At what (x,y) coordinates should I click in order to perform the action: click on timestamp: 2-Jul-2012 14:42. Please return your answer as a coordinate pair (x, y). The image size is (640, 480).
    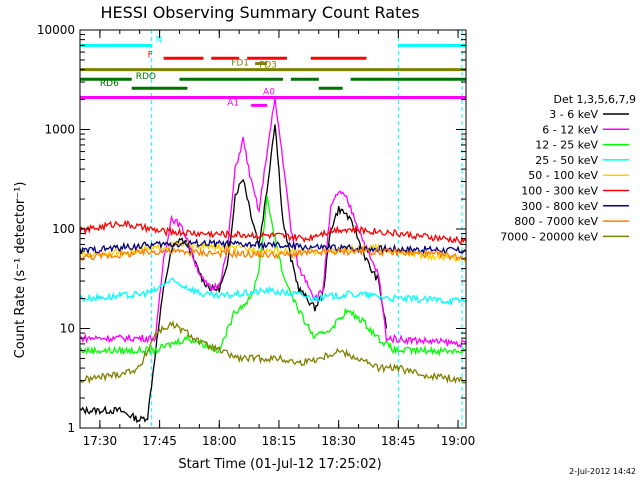
    Looking at the image, I should click on (602, 471).